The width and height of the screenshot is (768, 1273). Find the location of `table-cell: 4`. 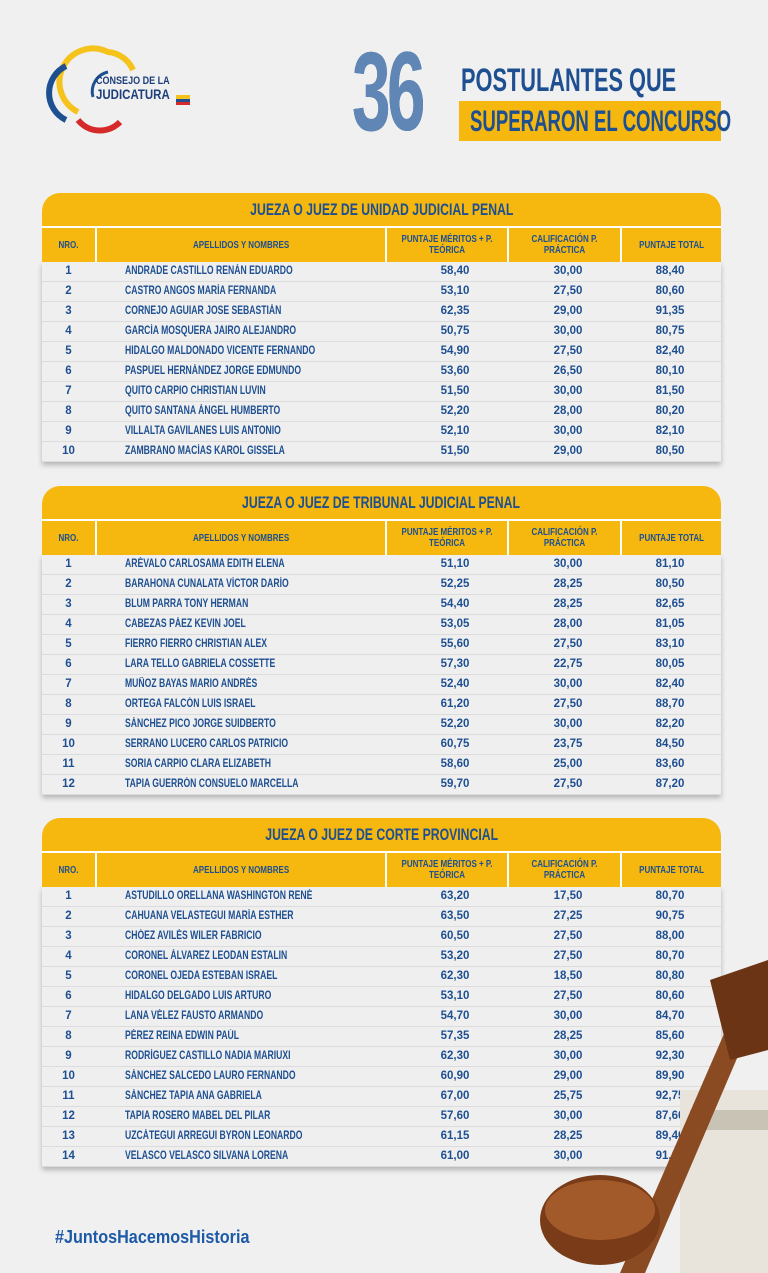

table-cell: 4 is located at coordinates (68, 956).